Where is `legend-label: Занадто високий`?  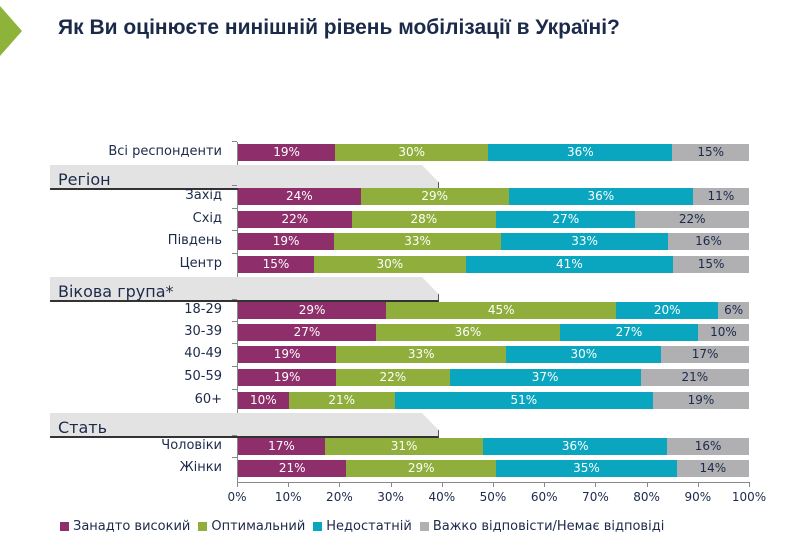 legend-label: Занадто високий is located at coordinates (132, 526).